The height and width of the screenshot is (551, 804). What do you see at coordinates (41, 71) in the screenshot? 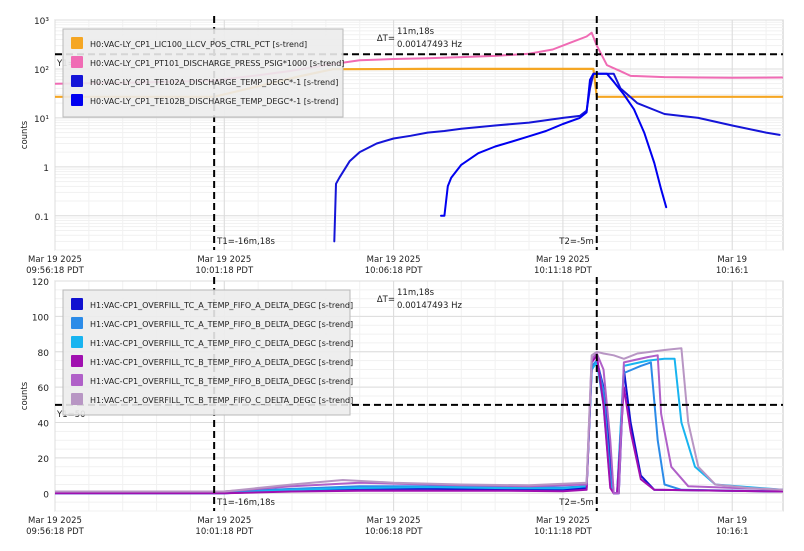
I see `y-tick-label-2: 10²` at bounding box center [41, 71].